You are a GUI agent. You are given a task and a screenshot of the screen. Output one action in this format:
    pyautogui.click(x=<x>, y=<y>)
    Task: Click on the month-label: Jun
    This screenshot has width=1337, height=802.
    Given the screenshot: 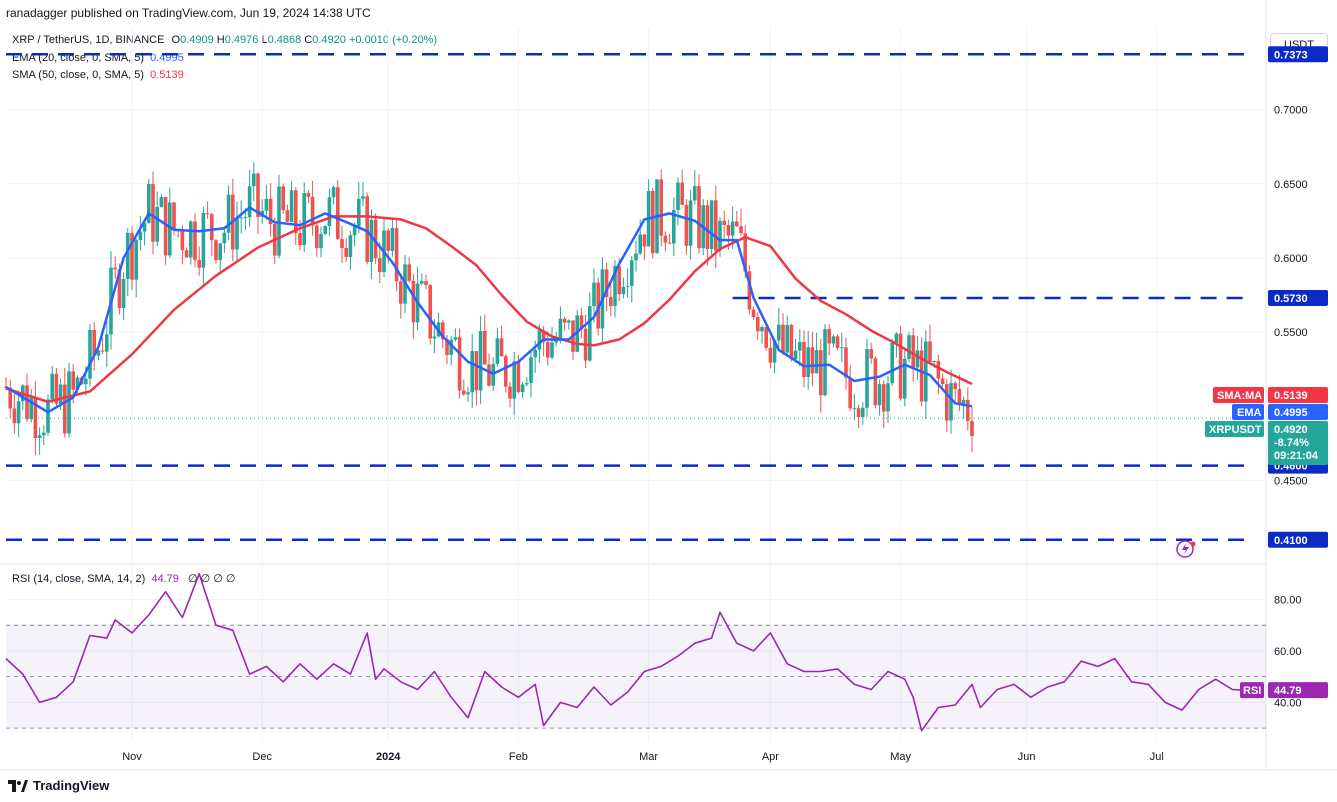 What is the action you would take?
    pyautogui.click(x=1027, y=757)
    